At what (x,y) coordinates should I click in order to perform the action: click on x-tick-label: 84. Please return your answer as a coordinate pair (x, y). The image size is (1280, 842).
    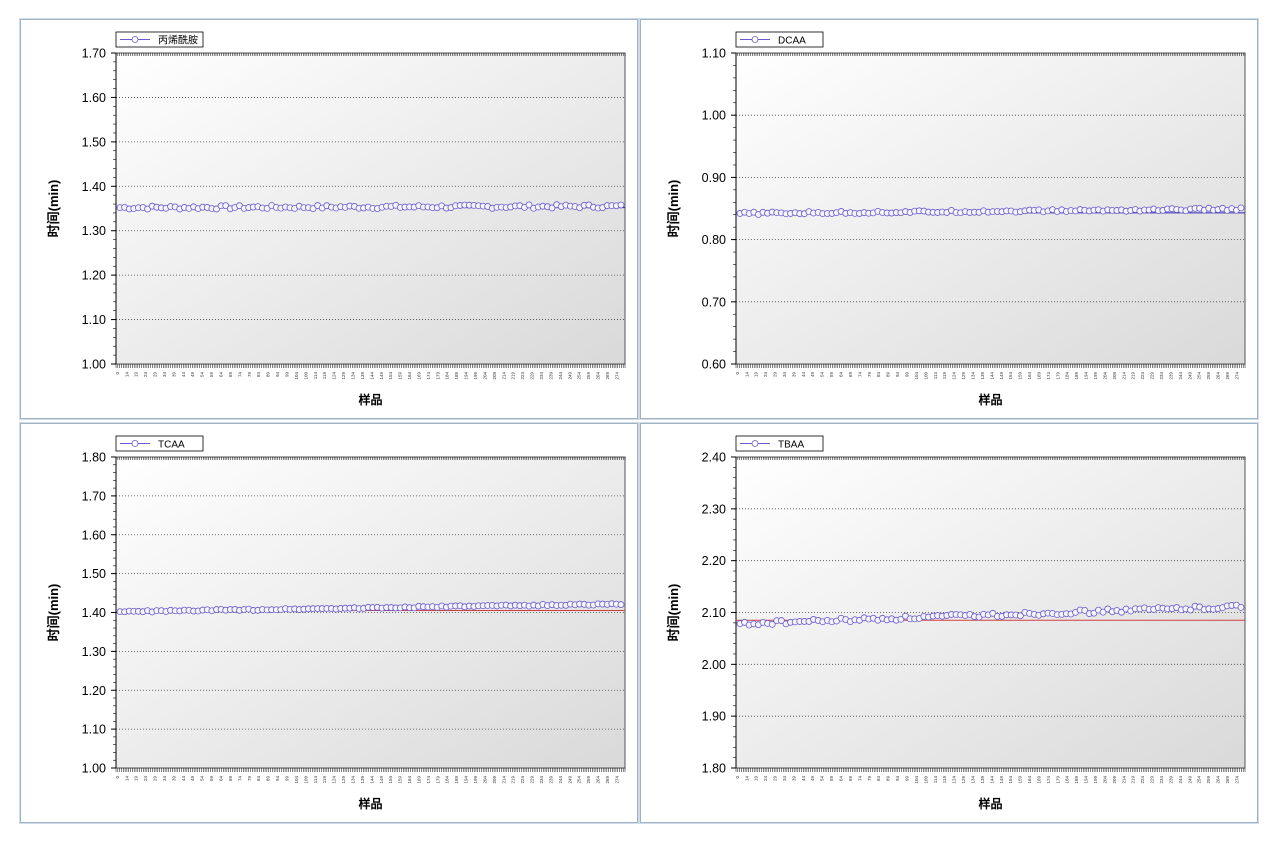
    Looking at the image, I should click on (258, 375).